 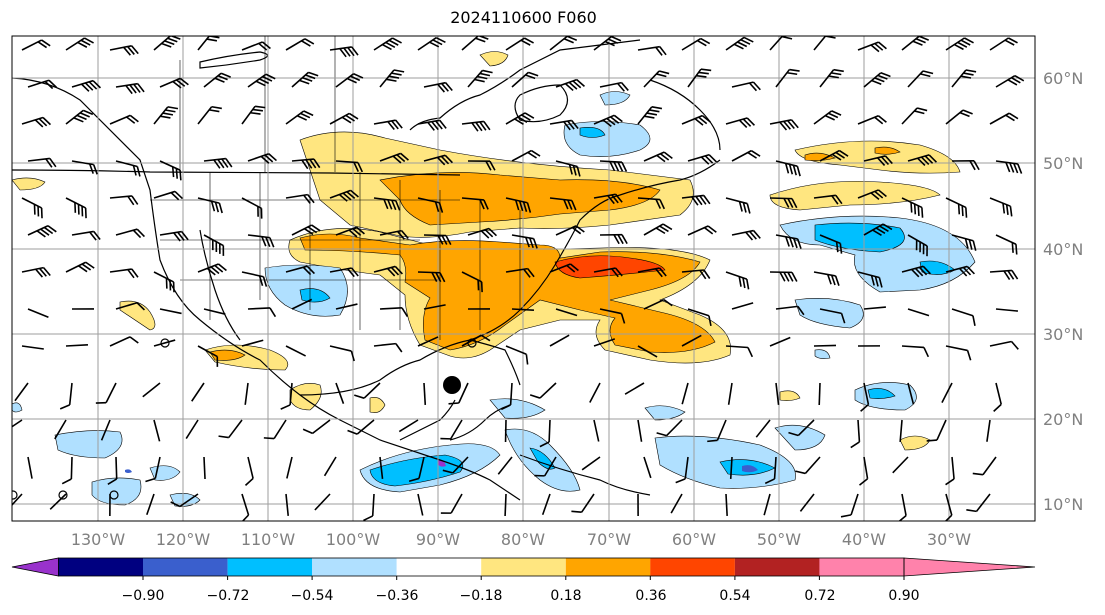 What do you see at coordinates (1063, 78) in the screenshot?
I see `lat-label: 60°N` at bounding box center [1063, 78].